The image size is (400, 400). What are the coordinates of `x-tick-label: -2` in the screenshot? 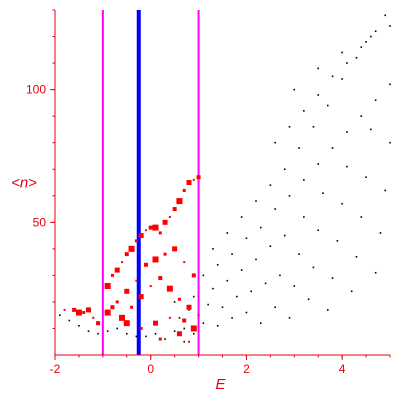 It's located at (55, 369).